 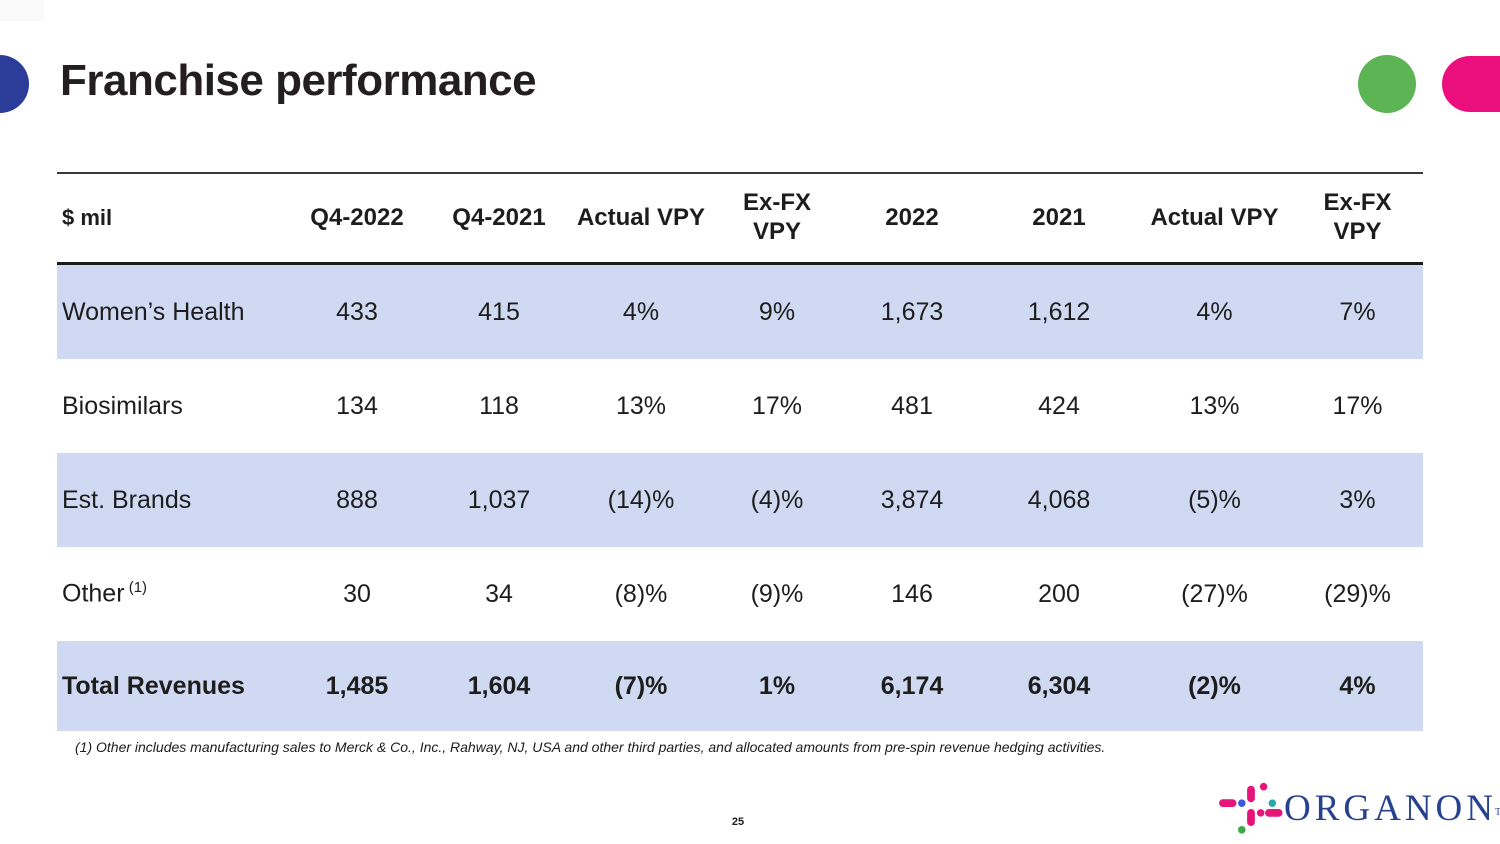 I want to click on cell-value: 146, so click(x=912, y=593).